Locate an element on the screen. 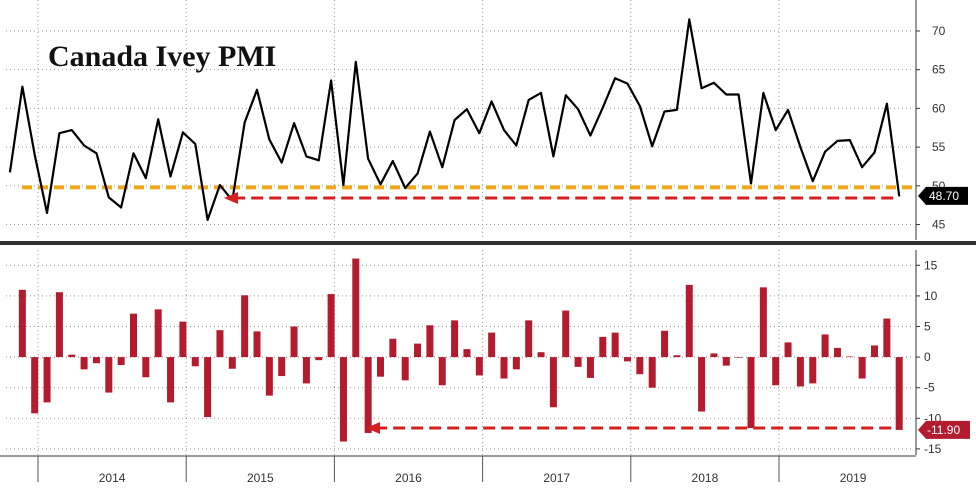 The height and width of the screenshot is (492, 976). year-label-2014: 2014 is located at coordinates (112, 478).